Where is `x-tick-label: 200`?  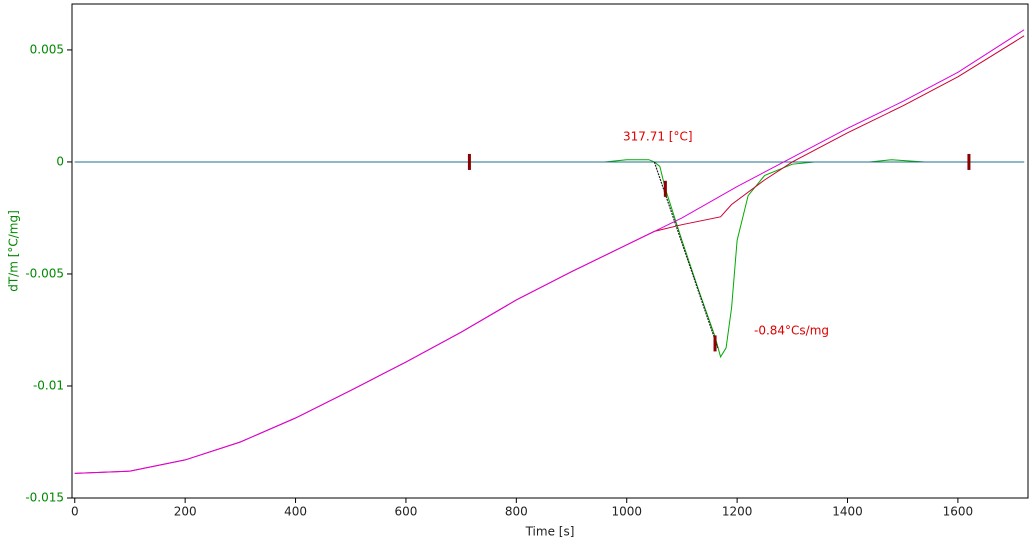 x-tick-label: 200 is located at coordinates (185, 512).